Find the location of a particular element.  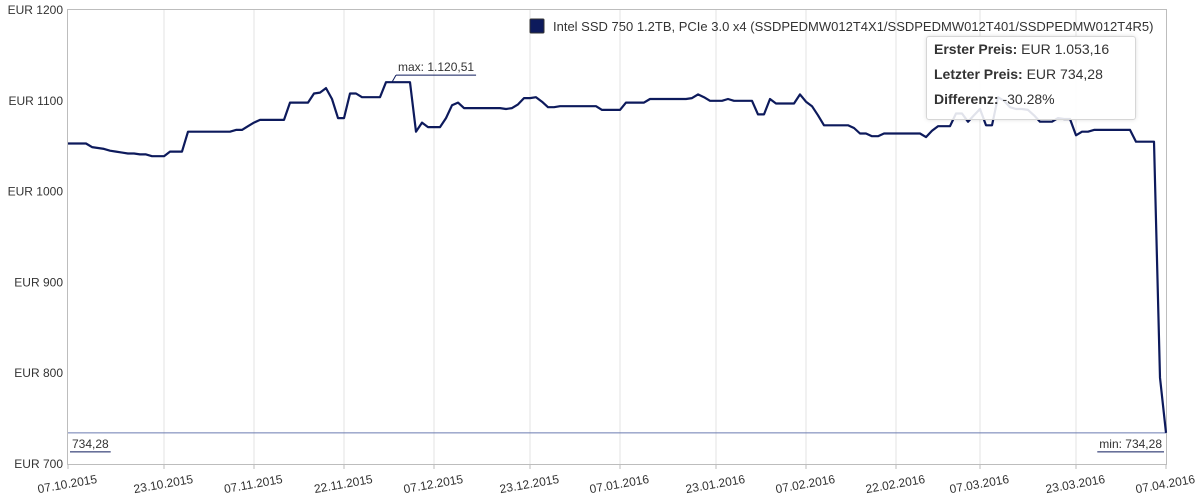

y-tick-label: EUR 1100 is located at coordinates (36, 101).